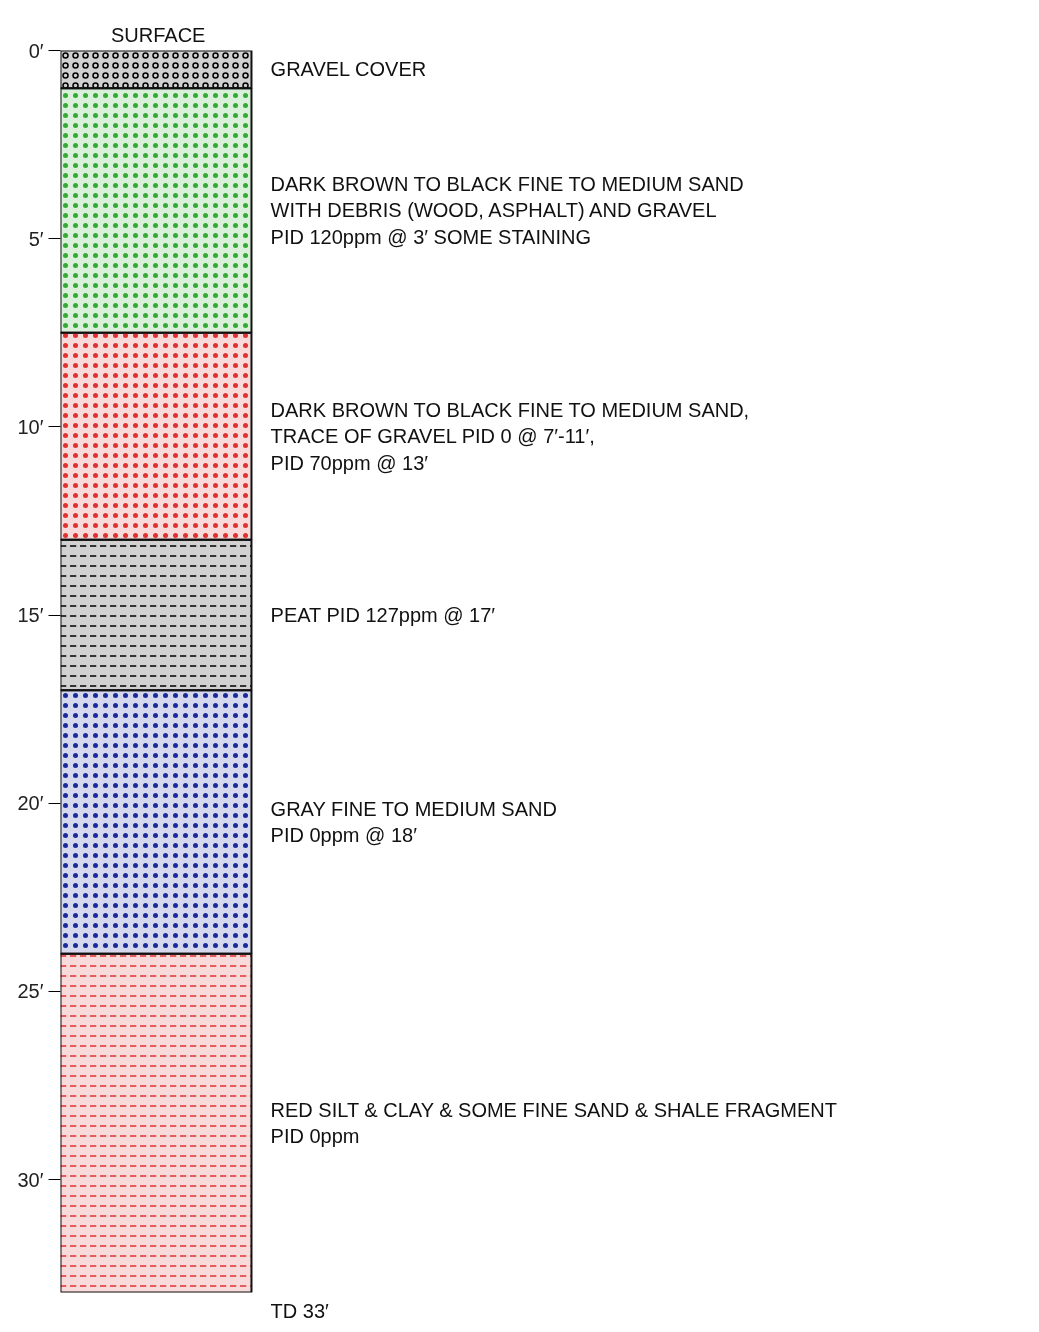 The height and width of the screenshot is (1332, 1039). Describe the element at coordinates (30, 1179) in the screenshot. I see `y-tick-label: 30′` at that location.